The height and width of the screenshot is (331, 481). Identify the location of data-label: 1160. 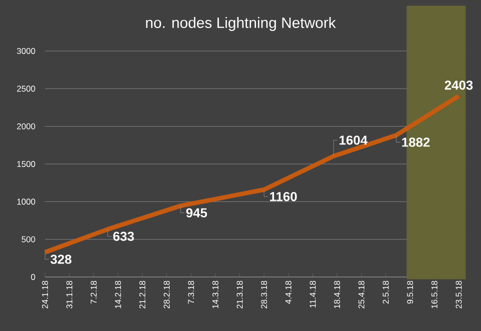
(283, 197).